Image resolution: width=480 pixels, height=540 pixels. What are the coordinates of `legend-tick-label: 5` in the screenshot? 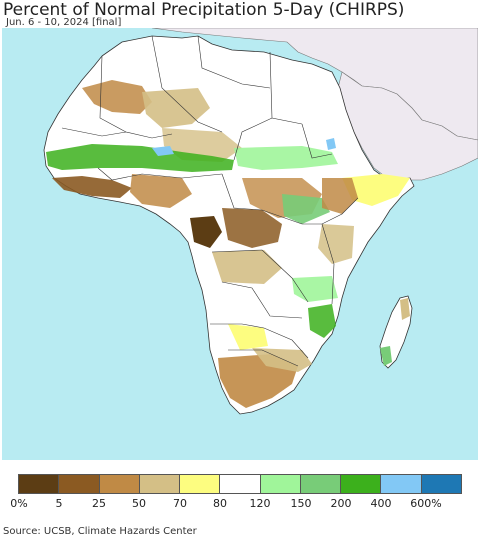 It's located at (59, 503).